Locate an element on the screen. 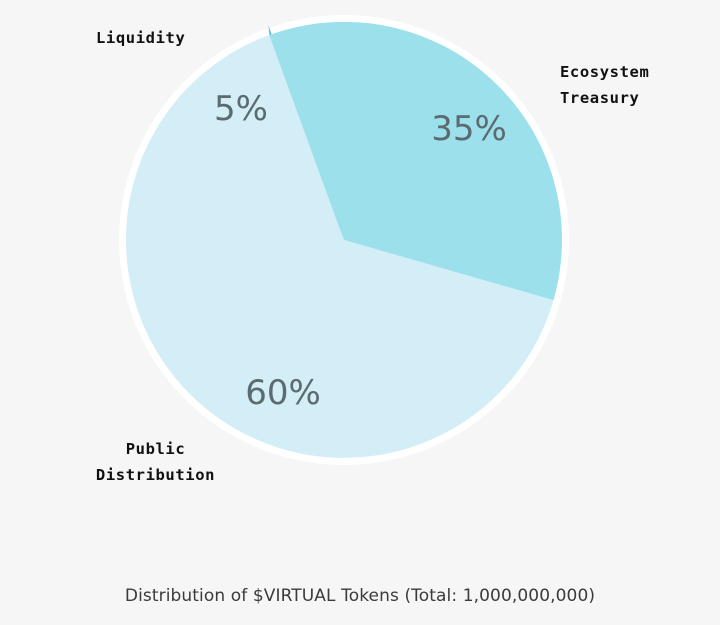  pie-label-ecosystem-treasury: Ecosystem Treasury is located at coordinates (605, 85).